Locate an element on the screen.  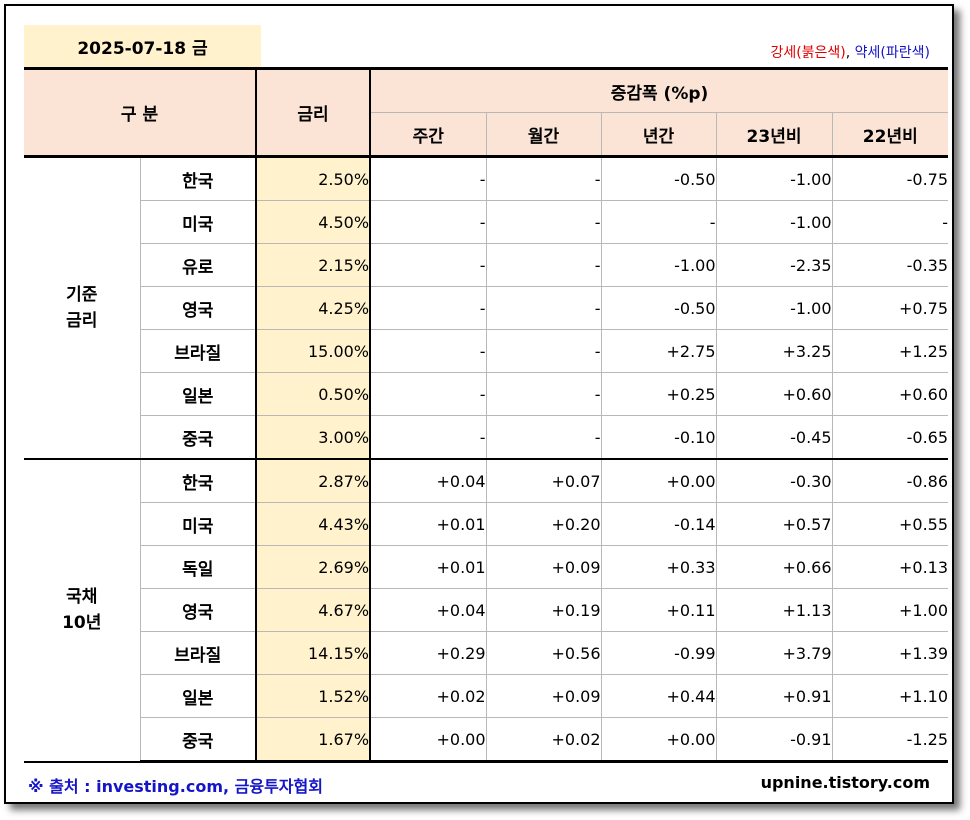
rate-cell: 1.52% is located at coordinates (313, 696).